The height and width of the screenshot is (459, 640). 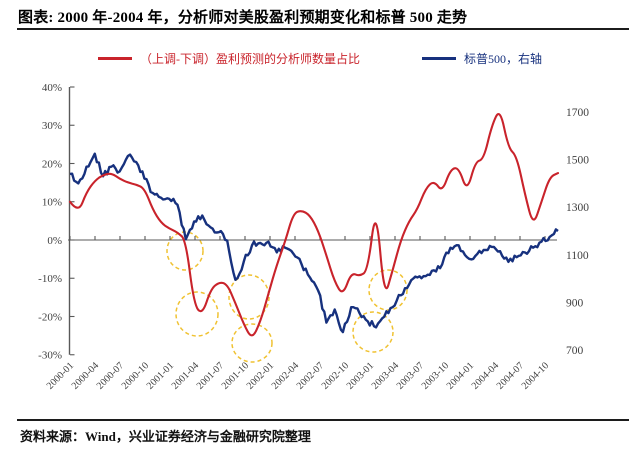 What do you see at coordinates (210, 375) in the screenshot?
I see `x-tick-label: 2001-07` at bounding box center [210, 375].